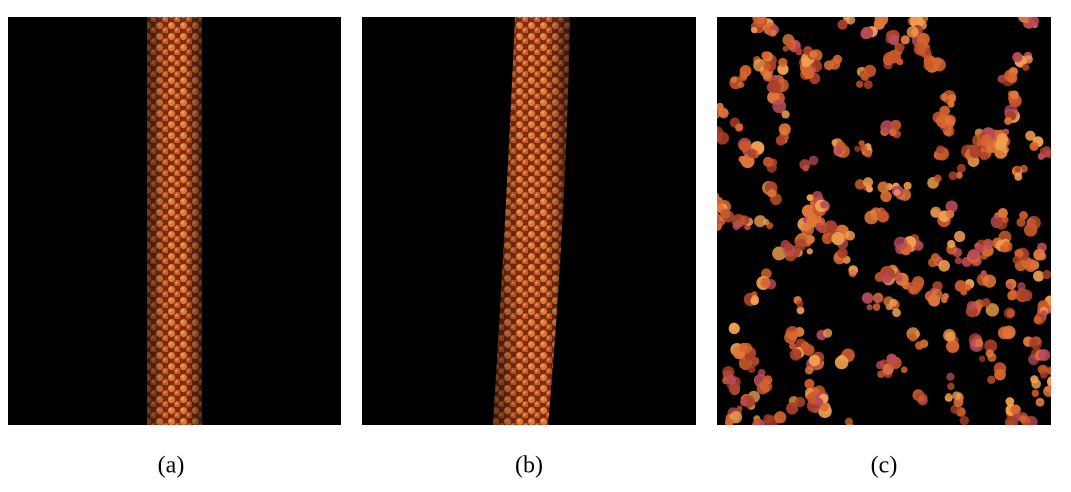 Image resolution: width=1071 pixels, height=492 pixels. What do you see at coordinates (529, 466) in the screenshot?
I see `caption: (b)` at bounding box center [529, 466].